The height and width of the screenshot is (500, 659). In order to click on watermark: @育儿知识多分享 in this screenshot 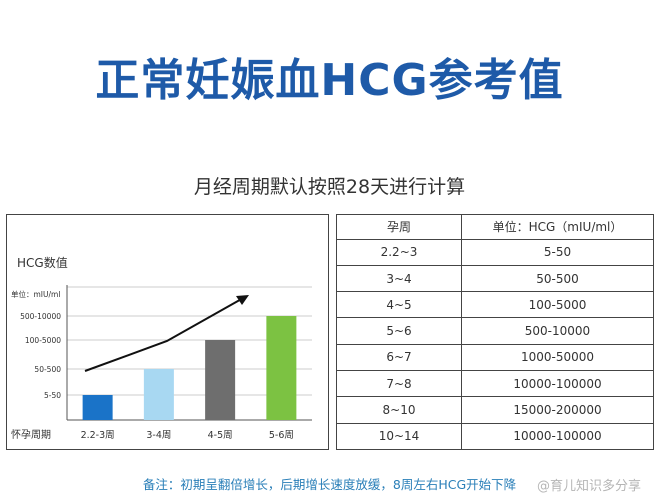, I will do `click(588, 486)`.